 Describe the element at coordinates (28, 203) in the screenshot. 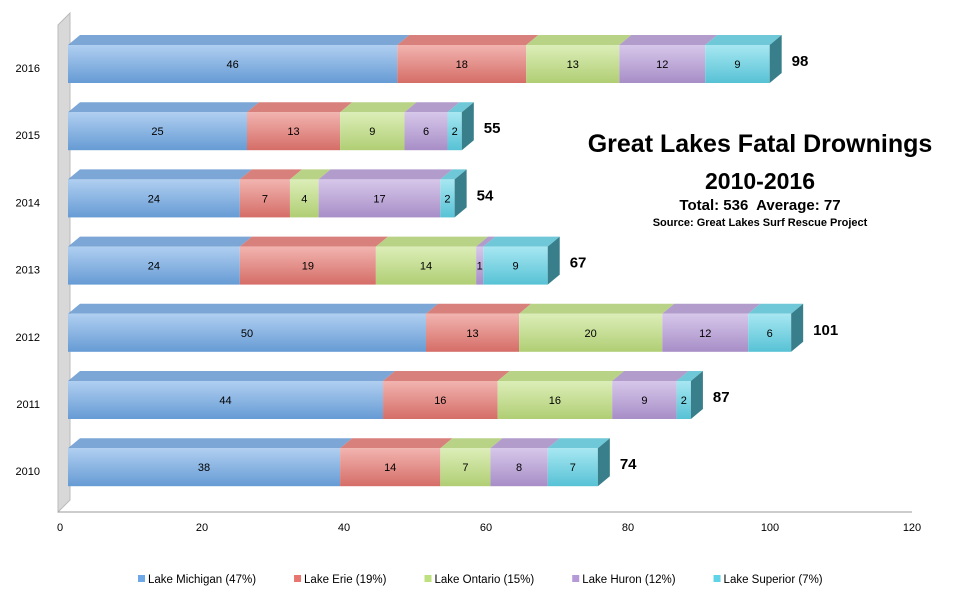

I see `y-tick-label: 2014` at that location.